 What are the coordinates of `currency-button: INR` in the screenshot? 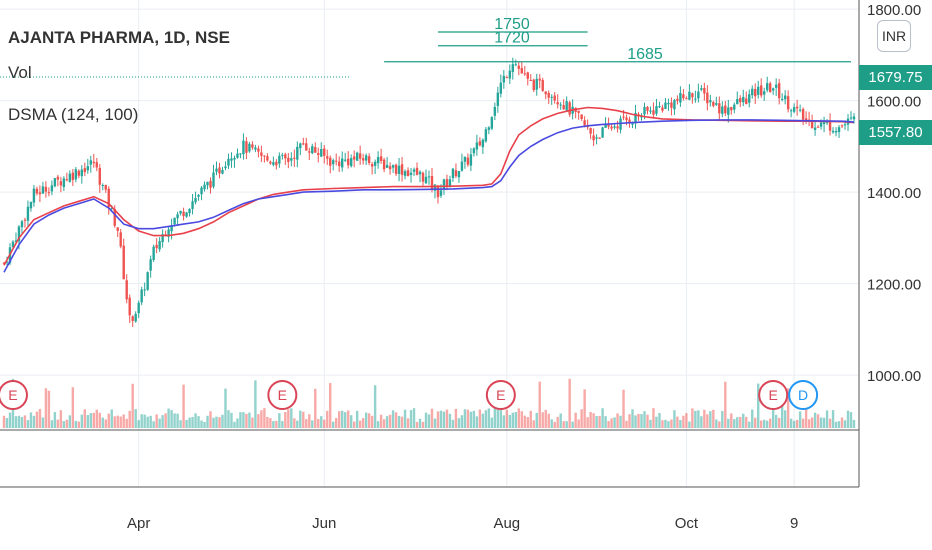 It's located at (894, 36).